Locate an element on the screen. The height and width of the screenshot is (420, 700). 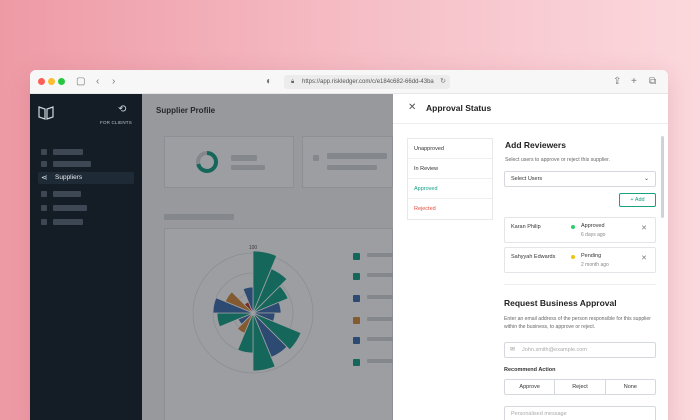
reviewer-name: Sahyyah Edwards is located at coordinates (533, 257).